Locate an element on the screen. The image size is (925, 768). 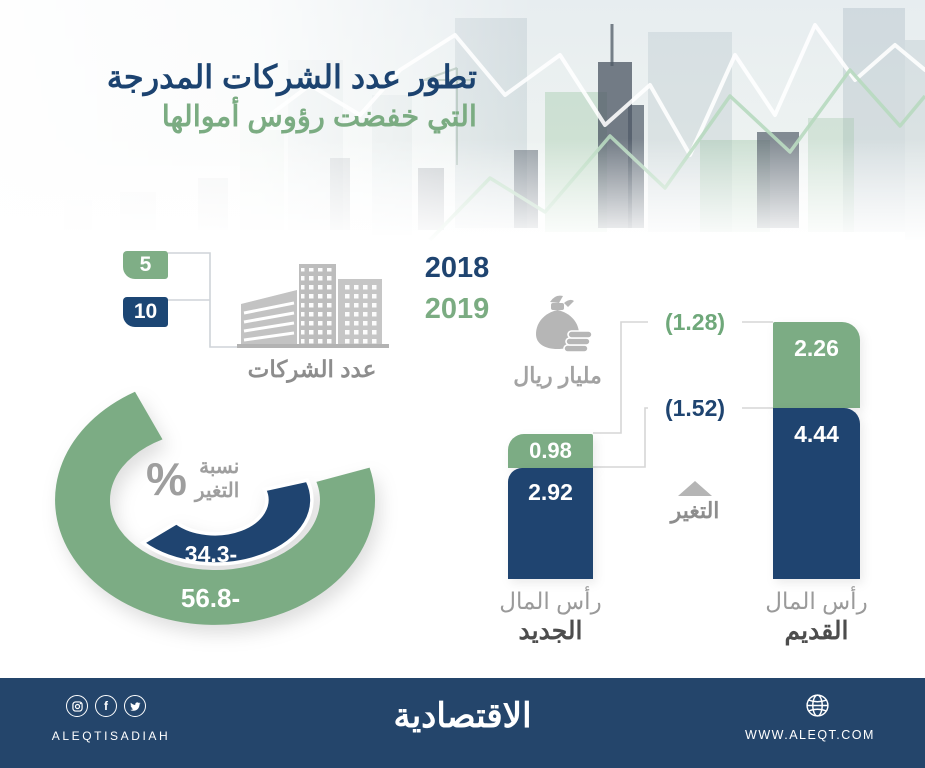
bar-old-capital-2019-value: 2.26 is located at coordinates (816, 348).